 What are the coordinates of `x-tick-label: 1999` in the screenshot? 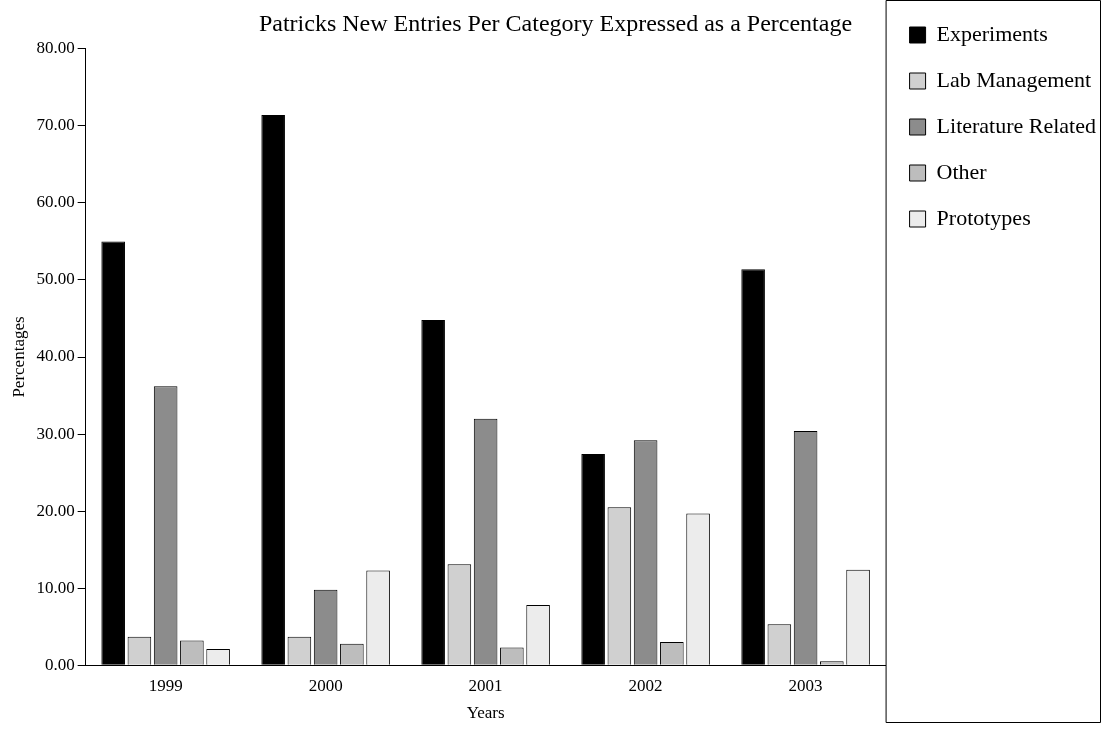 It's located at (165, 685).